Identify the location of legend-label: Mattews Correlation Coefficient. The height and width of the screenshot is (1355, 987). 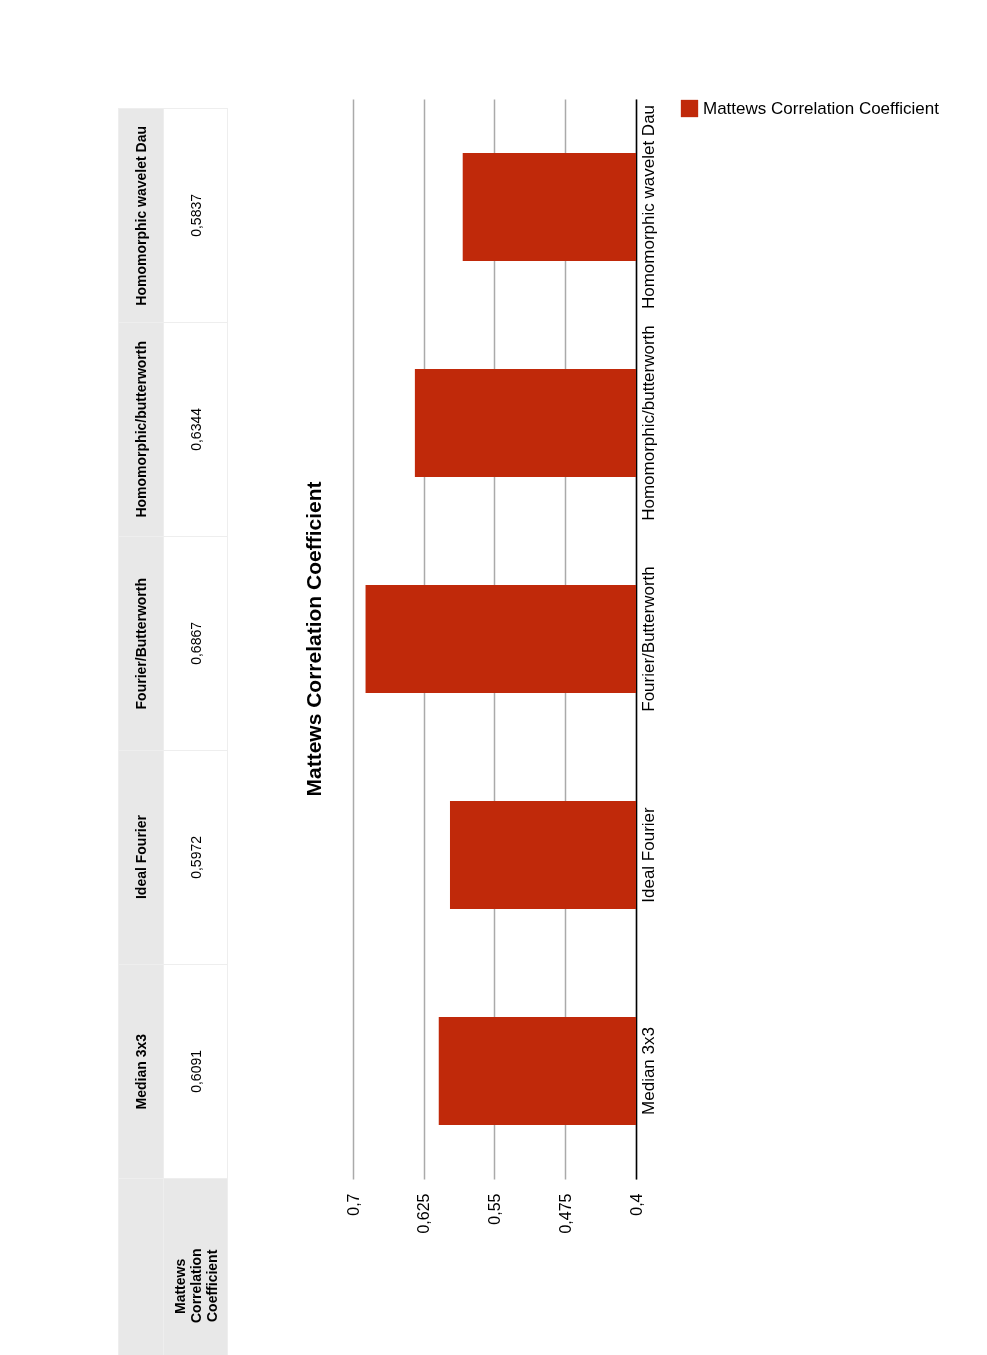
(821, 108).